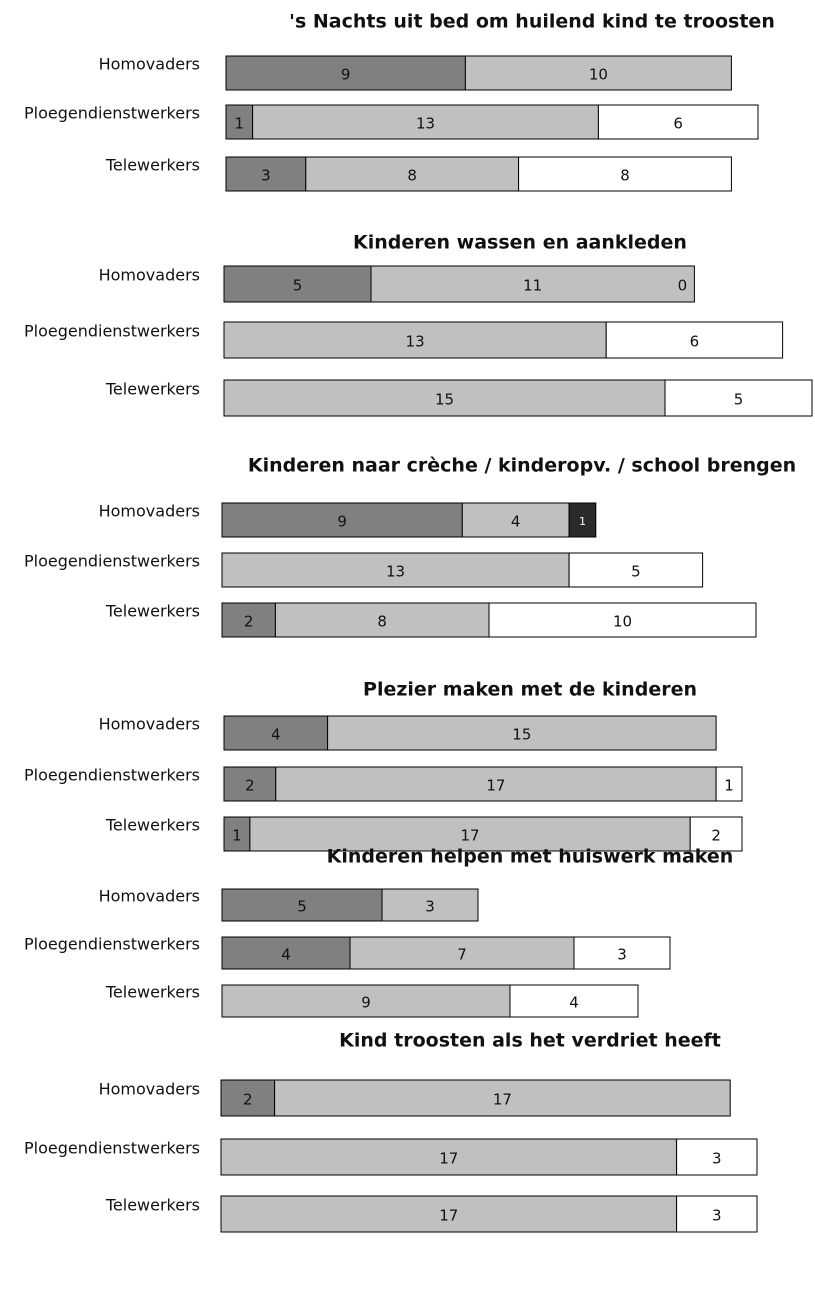 This screenshot has height=1298, width=815. Describe the element at coordinates (520, 243) in the screenshot. I see `panel-title: Kinderen wassen en aankleden` at that location.